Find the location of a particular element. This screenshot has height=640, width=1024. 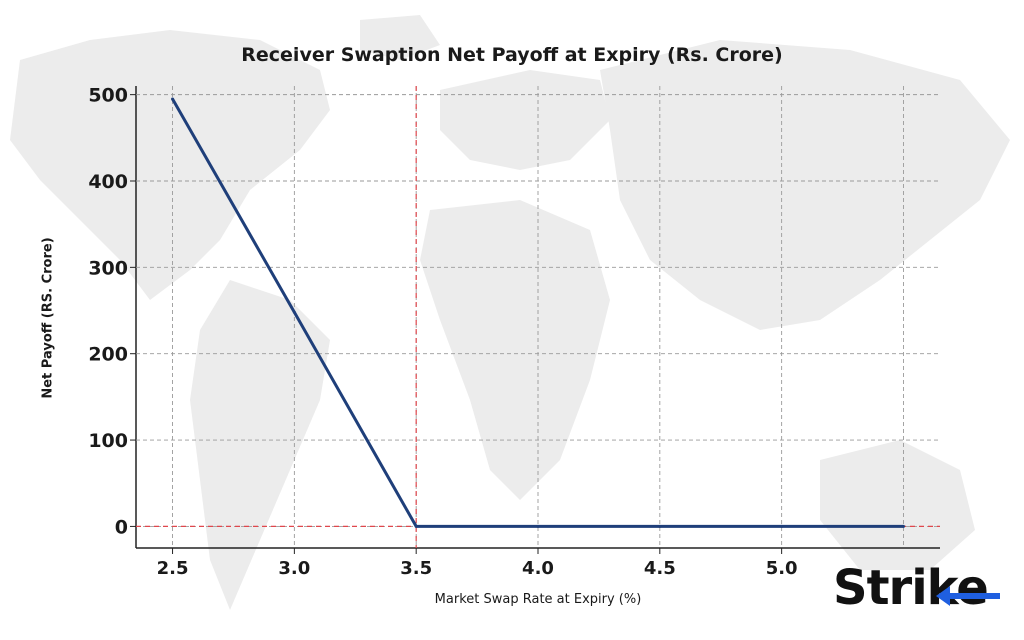

logo-arrow-head-icon is located at coordinates (943, 596).